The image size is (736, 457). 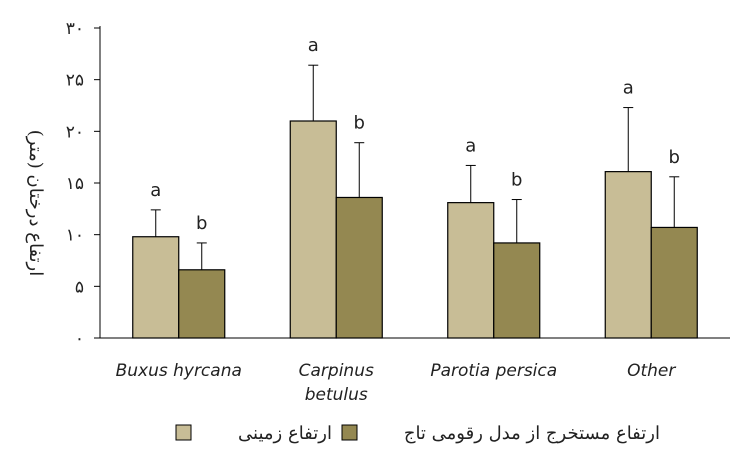 I want to click on category-label: Buxus hyrcana, so click(x=179, y=371).